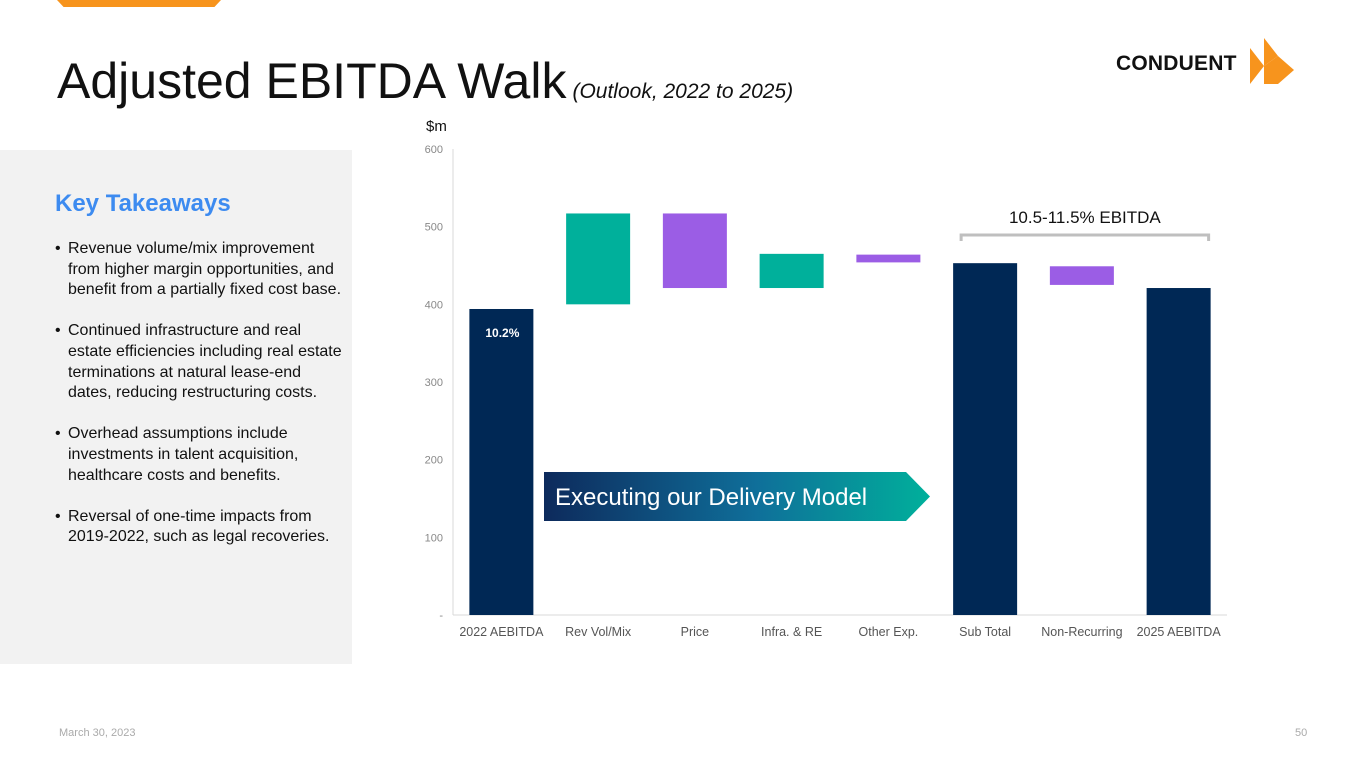 The height and width of the screenshot is (768, 1365). What do you see at coordinates (434, 150) in the screenshot?
I see `y-tick-label: 600` at bounding box center [434, 150].